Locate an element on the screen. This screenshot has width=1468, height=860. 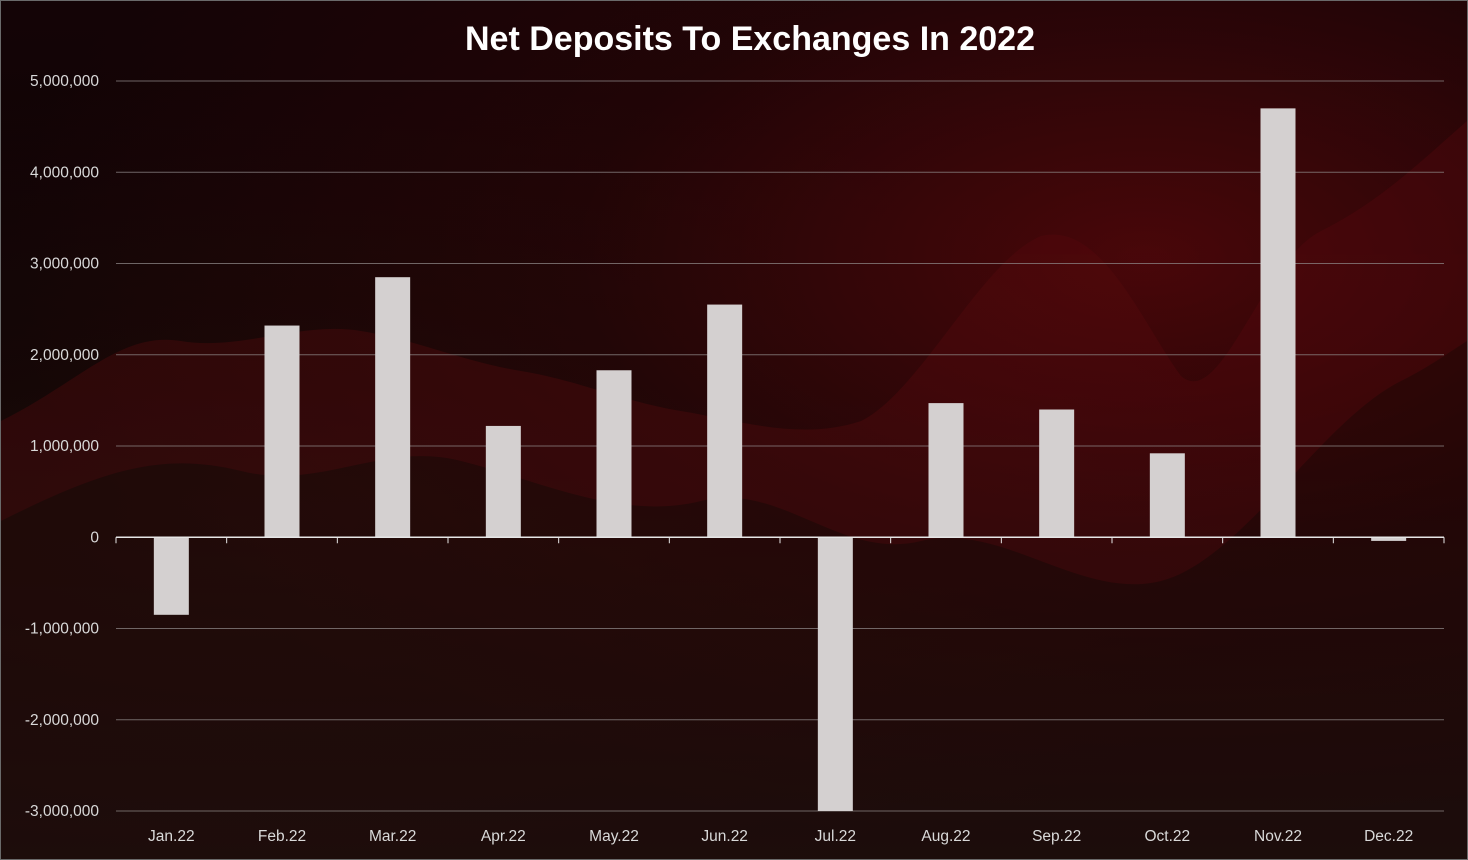
y-tick-label: -2,000,000 is located at coordinates (62, 720).